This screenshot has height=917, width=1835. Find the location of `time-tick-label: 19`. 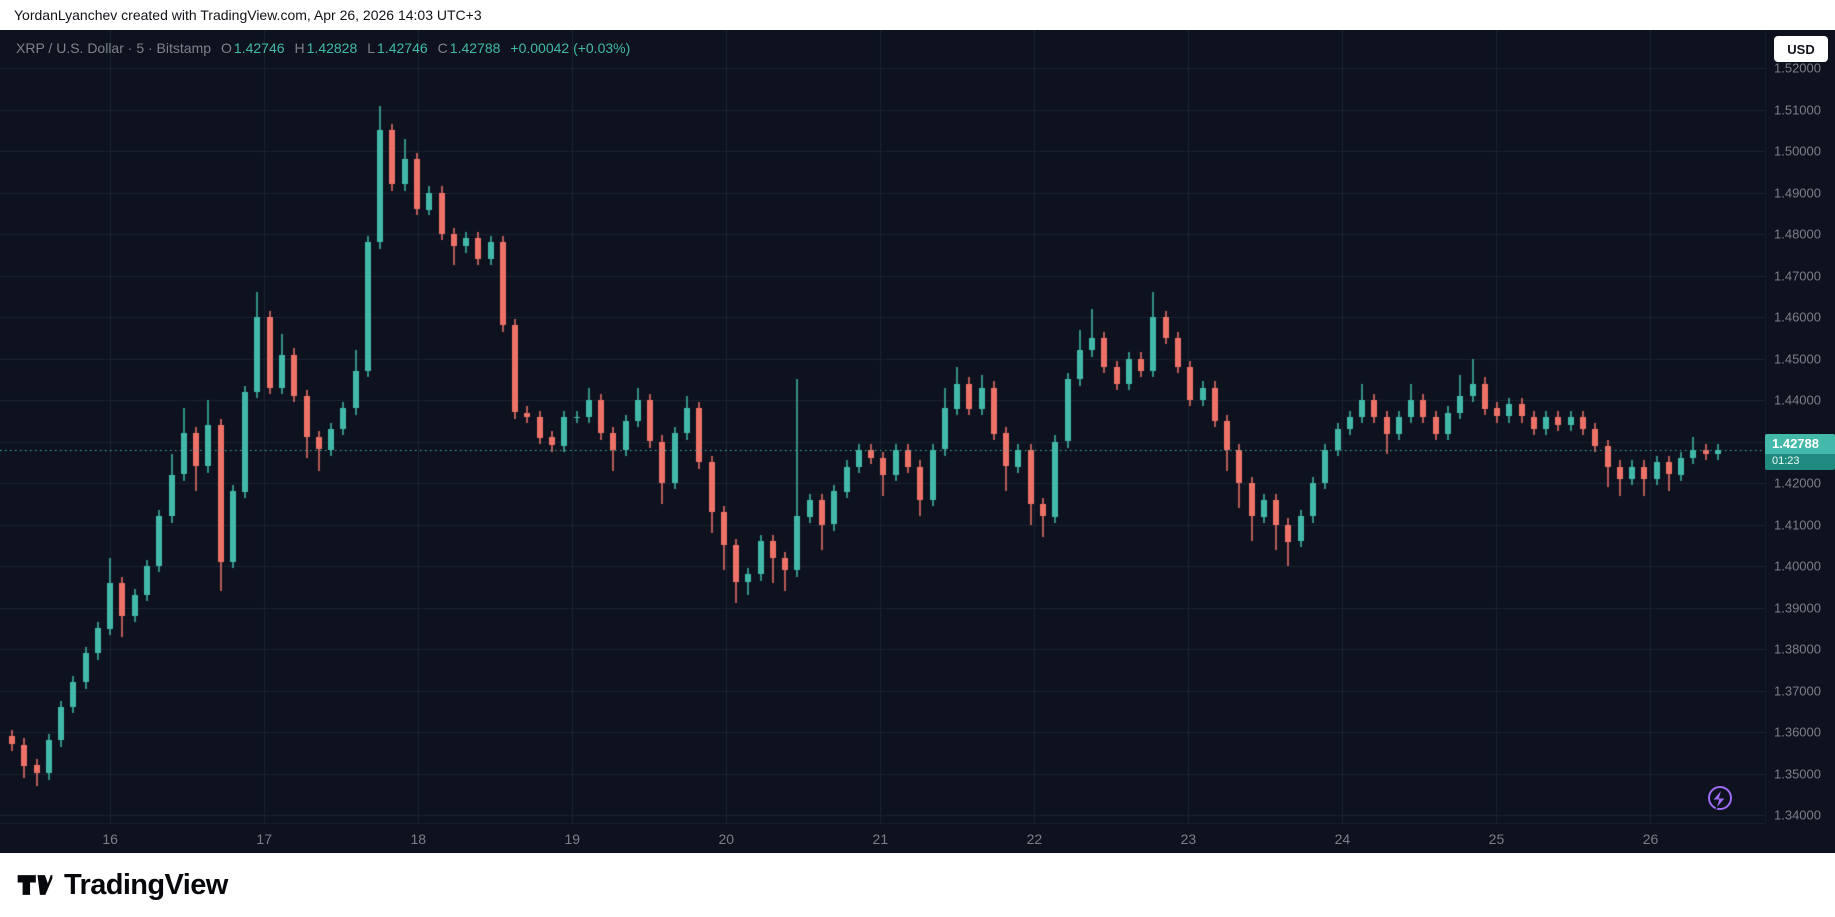

time-tick-label: 19 is located at coordinates (572, 839).